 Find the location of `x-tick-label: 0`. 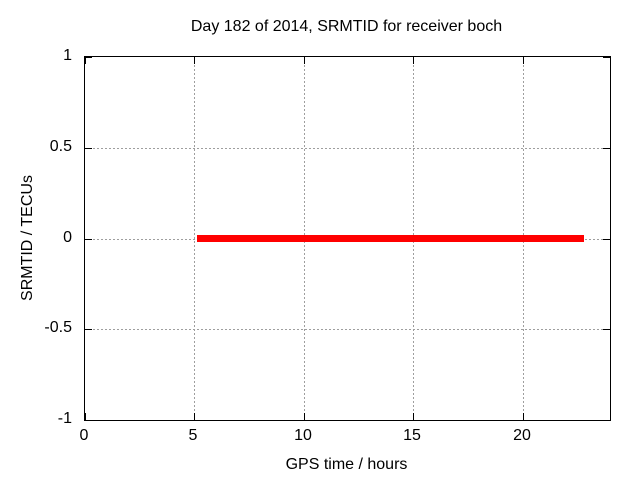

x-tick-label: 0 is located at coordinates (84, 435).